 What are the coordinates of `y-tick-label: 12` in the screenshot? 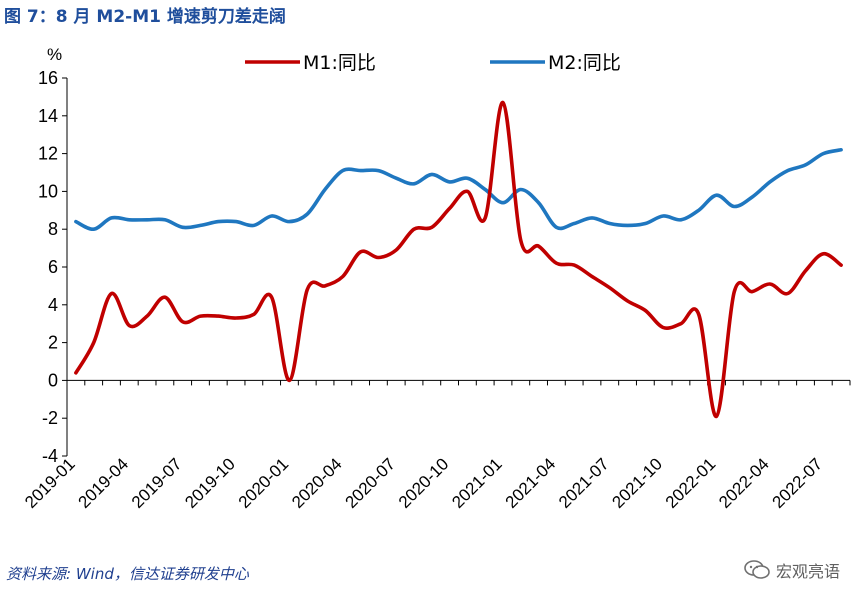 It's located at (48, 154).